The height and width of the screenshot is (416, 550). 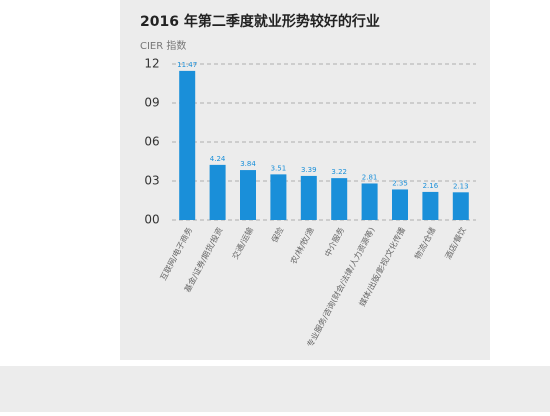 What do you see at coordinates (218, 159) in the screenshot?
I see `value-label: 4.24` at bounding box center [218, 159].